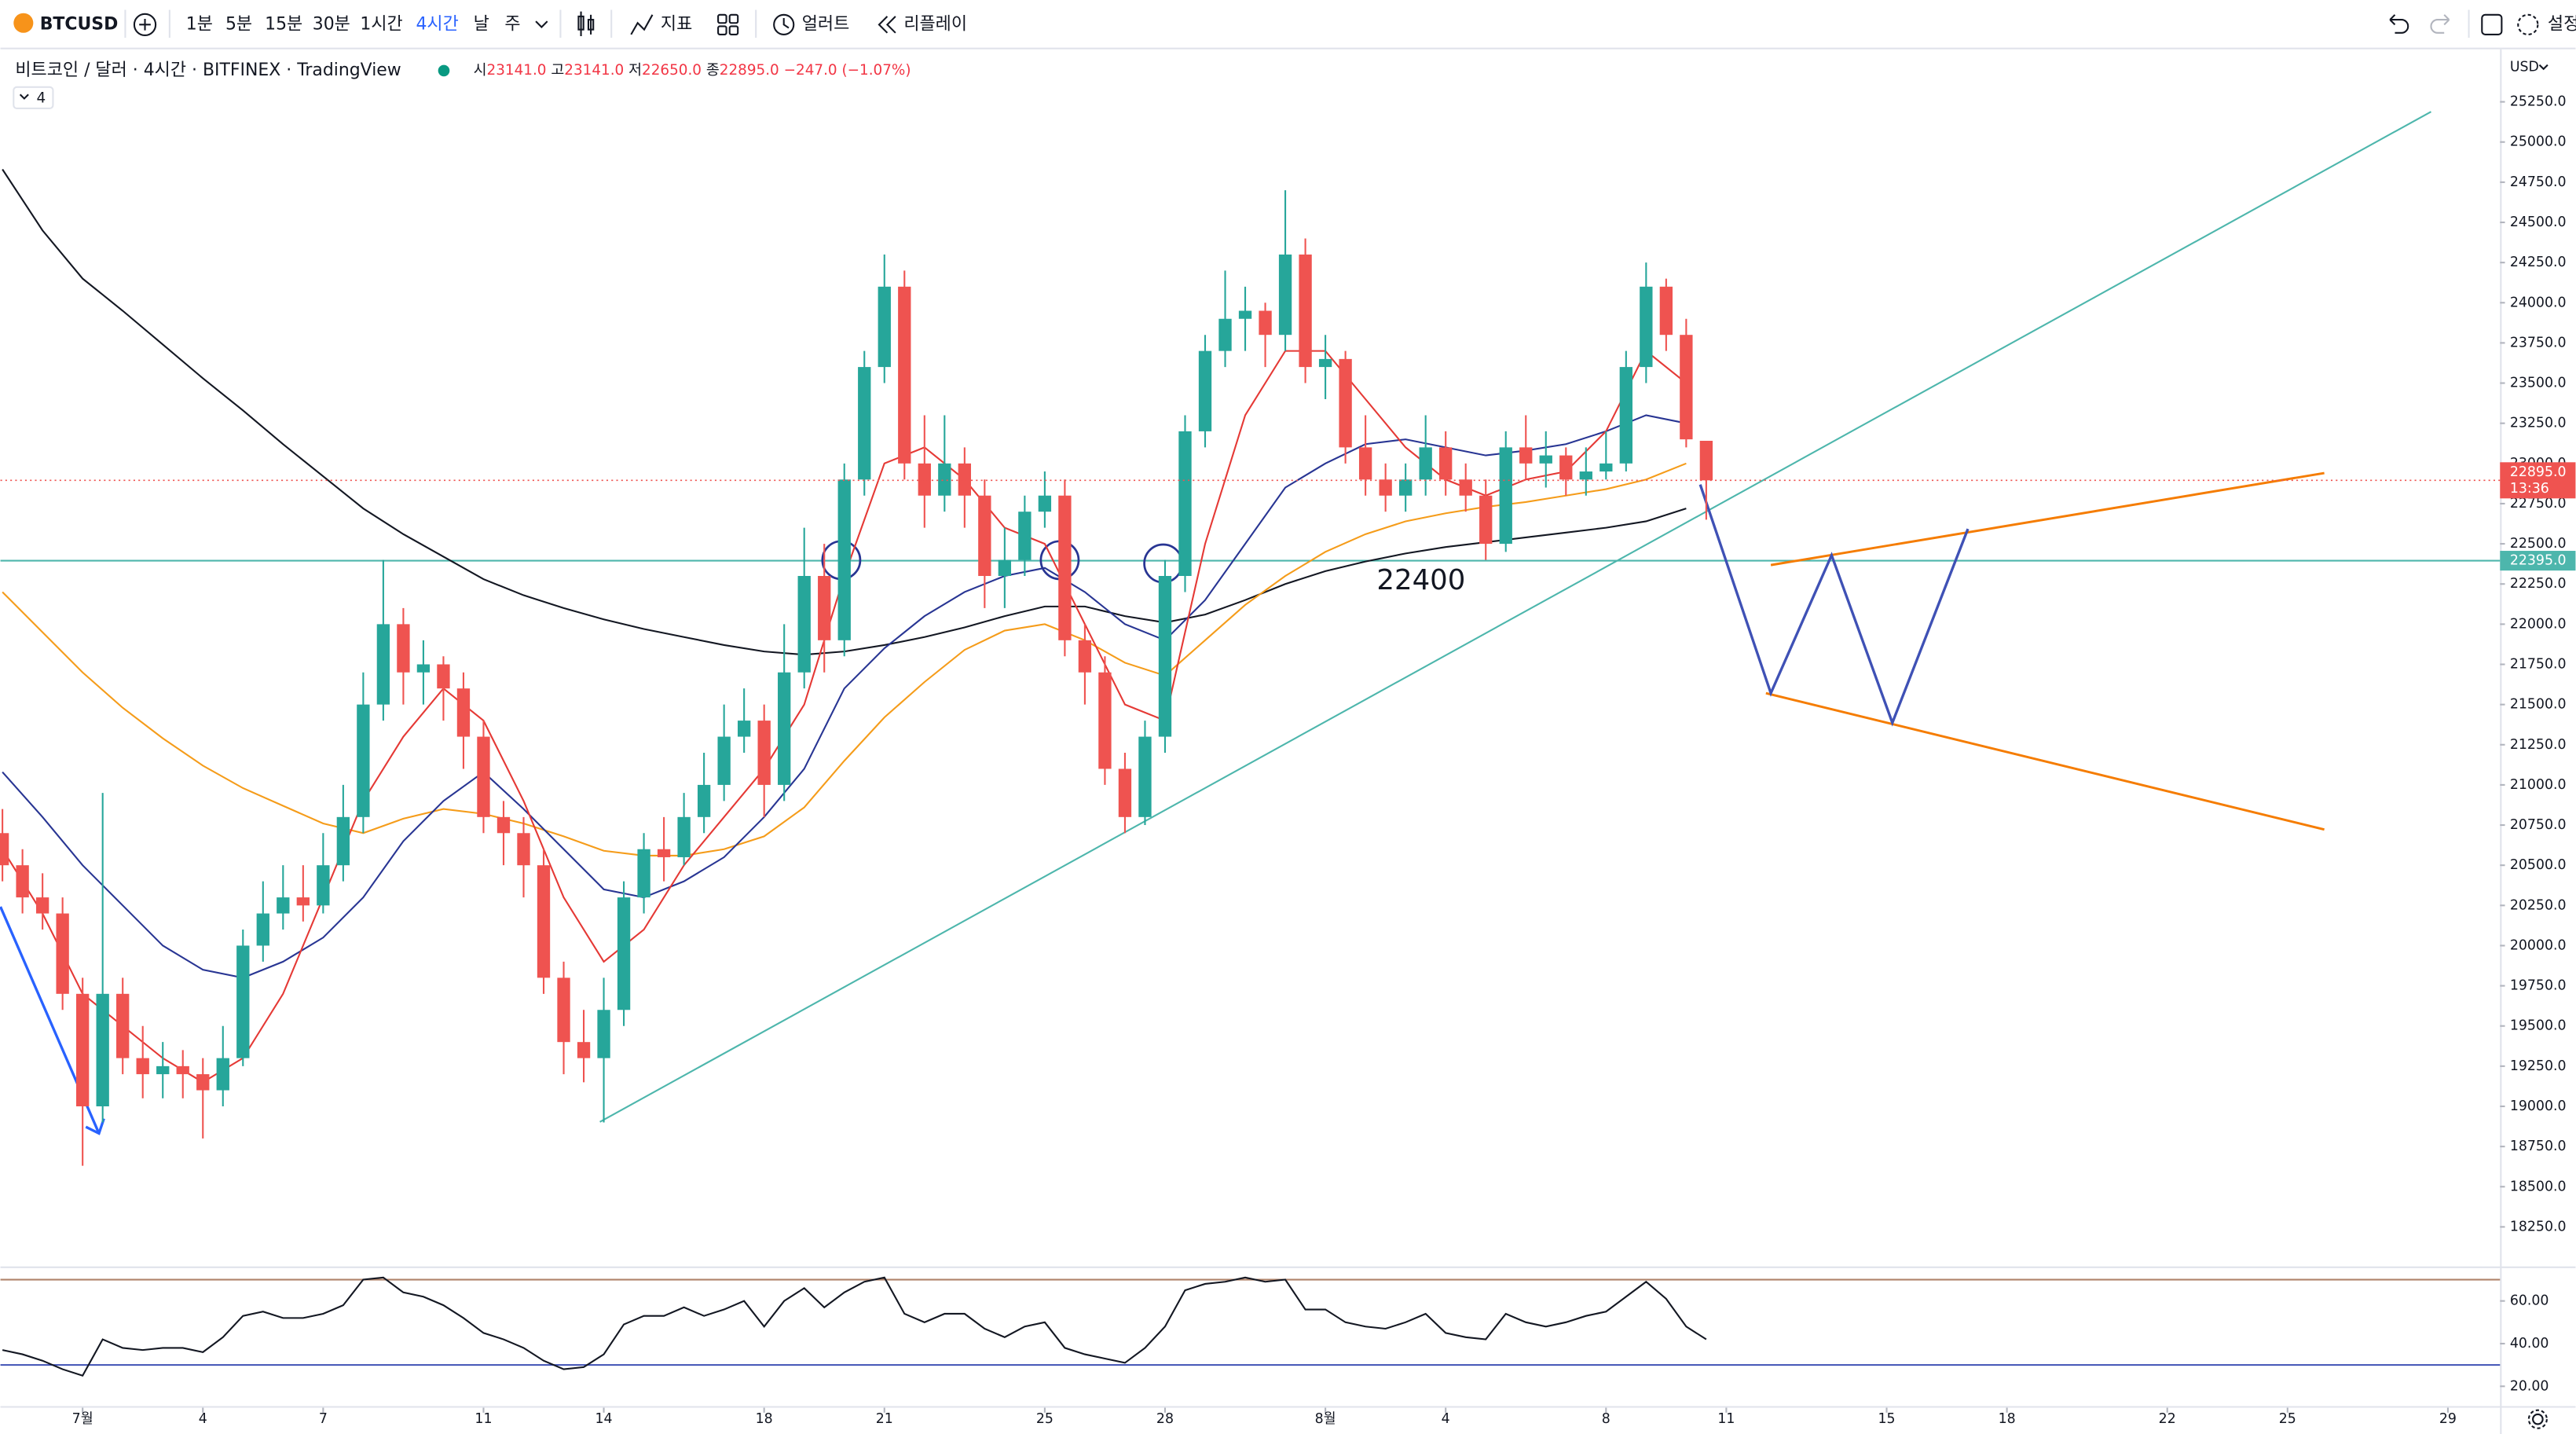 Image resolution: width=2576 pixels, height=1434 pixels. I want to click on currency: USD, so click(2524, 67).